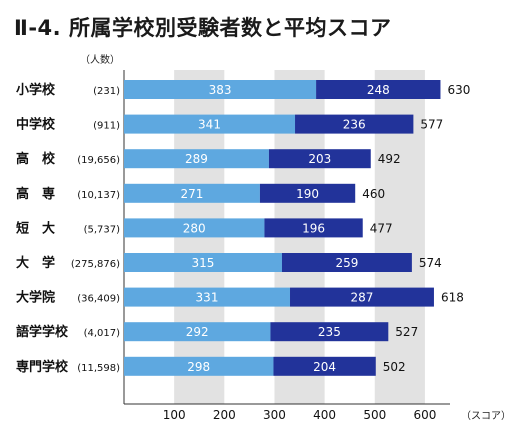 The image size is (526, 437). Describe the element at coordinates (224, 415) in the screenshot. I see `x-tick-label: 200` at that location.